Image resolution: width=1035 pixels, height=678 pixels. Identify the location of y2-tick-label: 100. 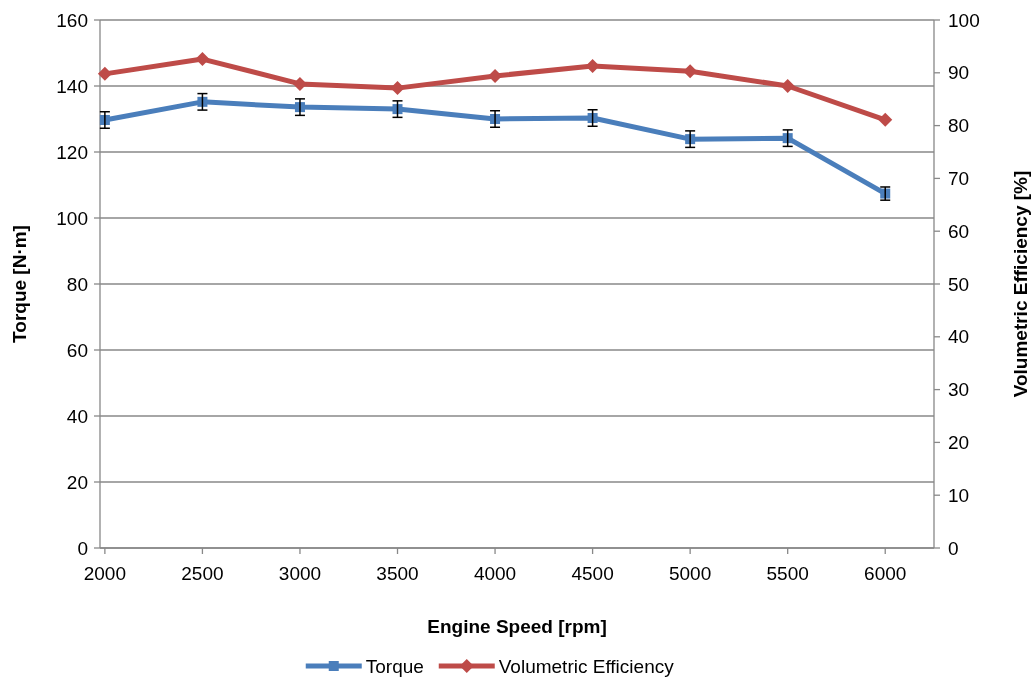
(964, 20).